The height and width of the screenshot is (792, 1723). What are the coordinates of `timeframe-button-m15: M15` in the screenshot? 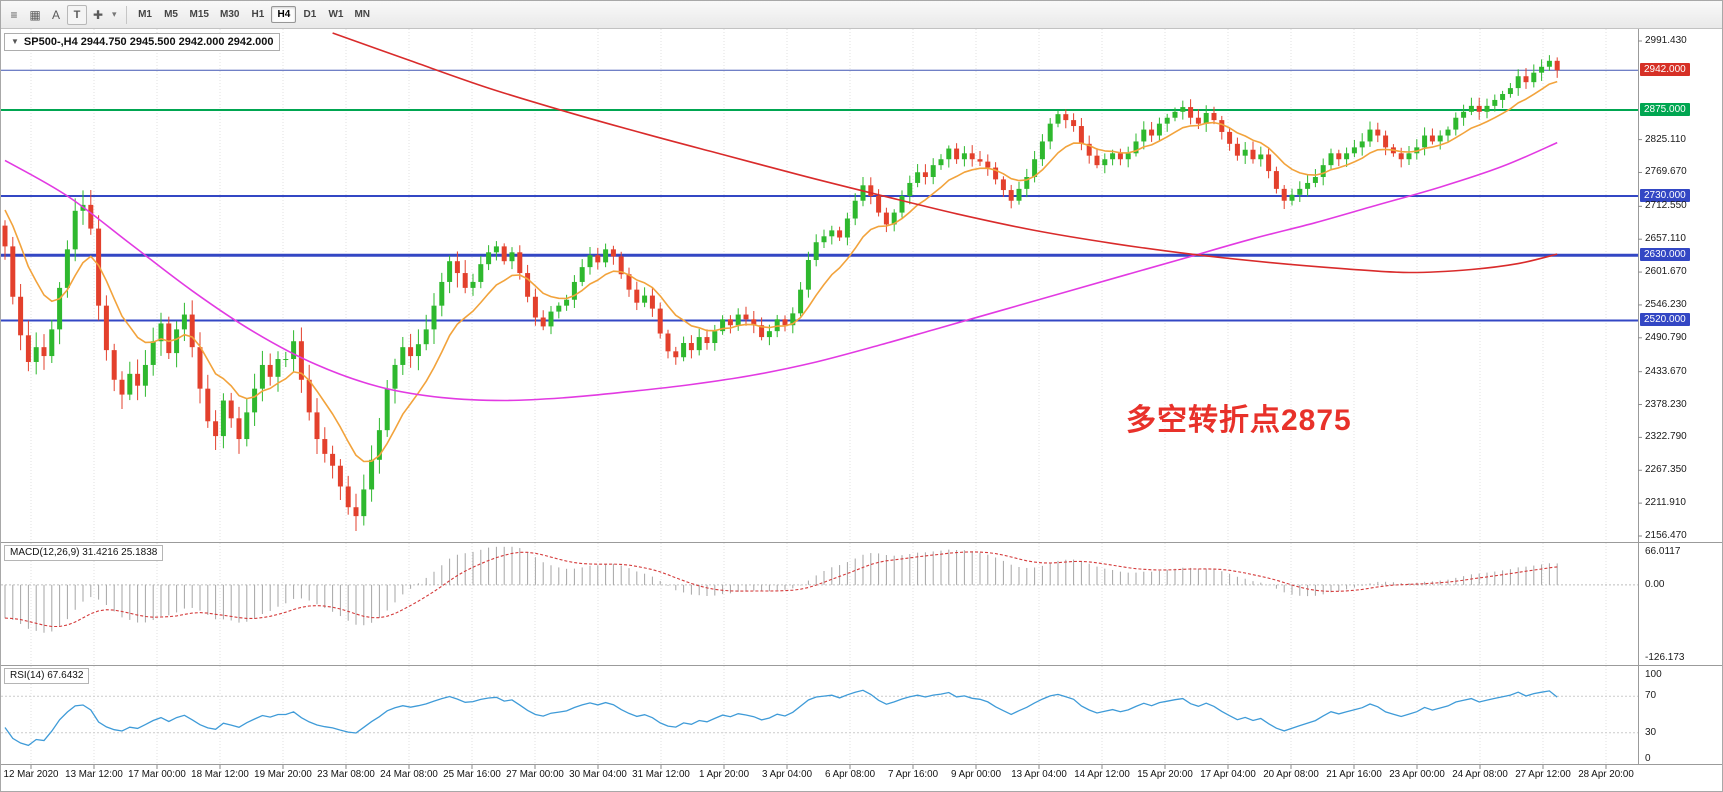 It's located at (199, 14).